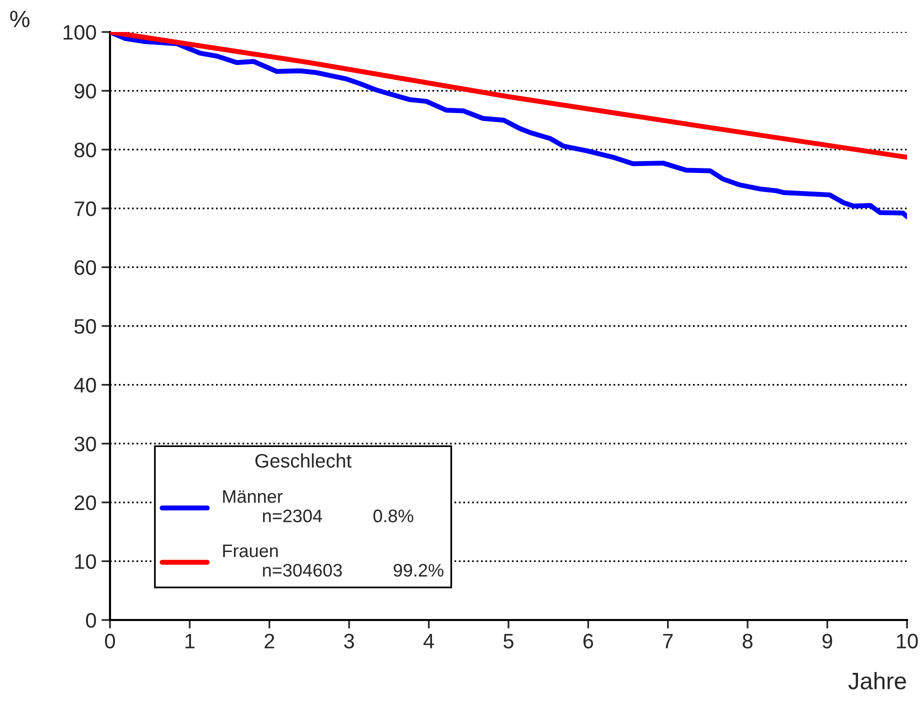 The height and width of the screenshot is (721, 923). What do you see at coordinates (250, 551) in the screenshot?
I see `legend-label: Frauen` at bounding box center [250, 551].